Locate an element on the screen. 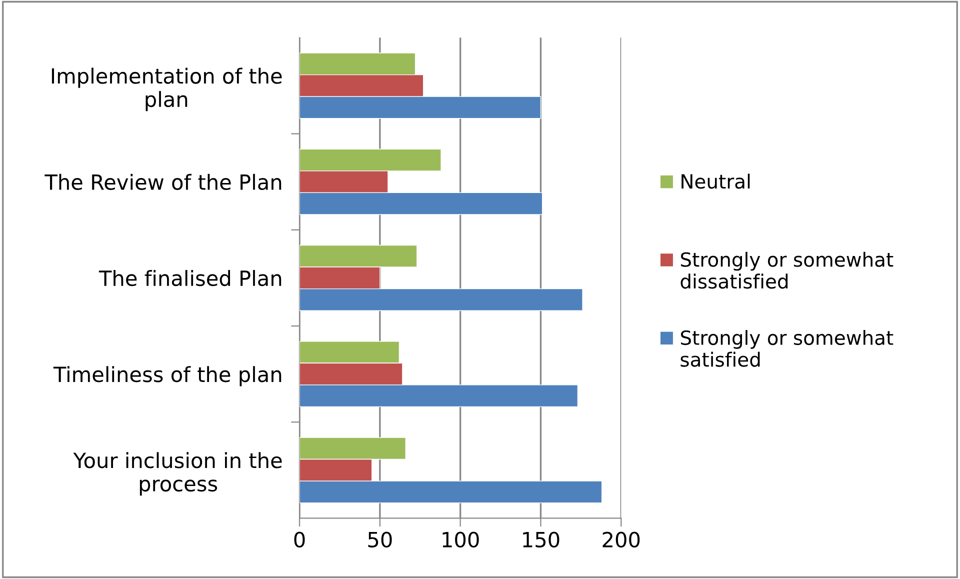  x-tick-label: 50 is located at coordinates (380, 540).